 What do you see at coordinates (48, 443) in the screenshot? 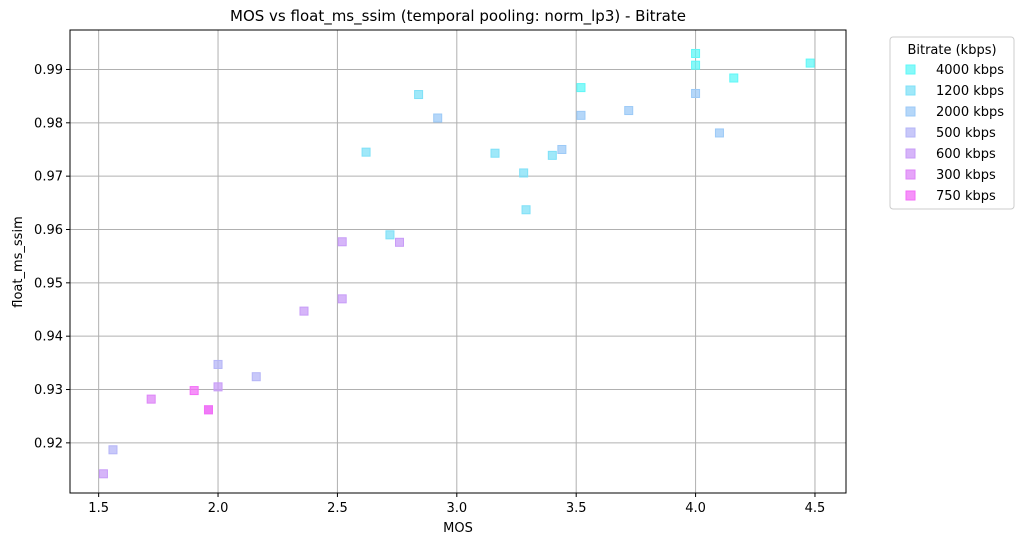
I see `y-tick-label: 0.92` at bounding box center [48, 443].